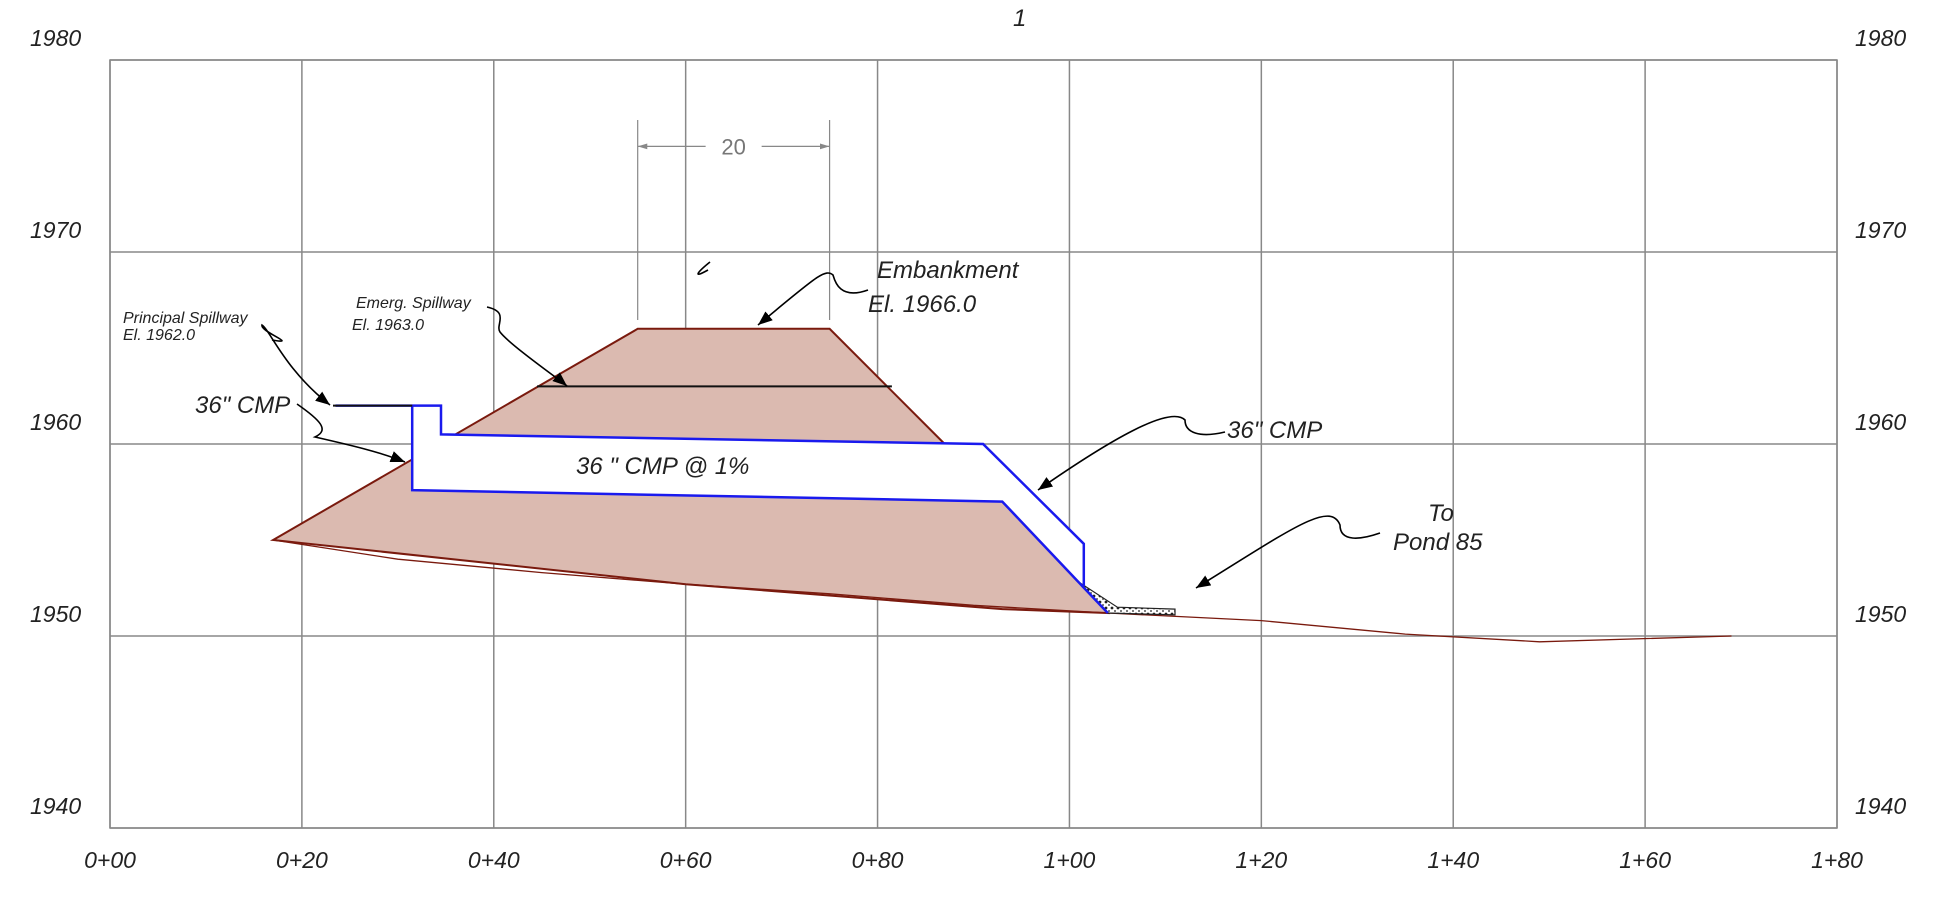 The height and width of the screenshot is (901, 1935). I want to click on cmp-bottom-line, so click(759, 509).